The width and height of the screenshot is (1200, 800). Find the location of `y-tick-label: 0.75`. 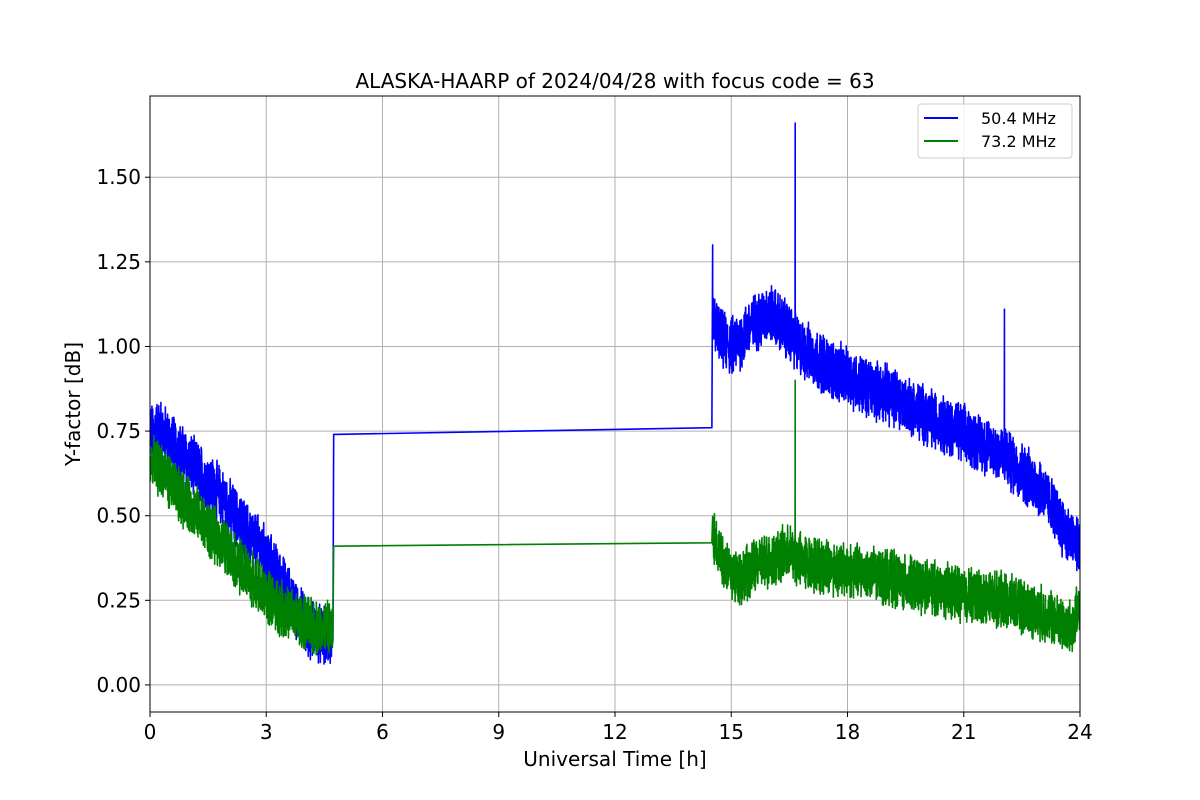

y-tick-label: 0.75 is located at coordinates (118, 431).